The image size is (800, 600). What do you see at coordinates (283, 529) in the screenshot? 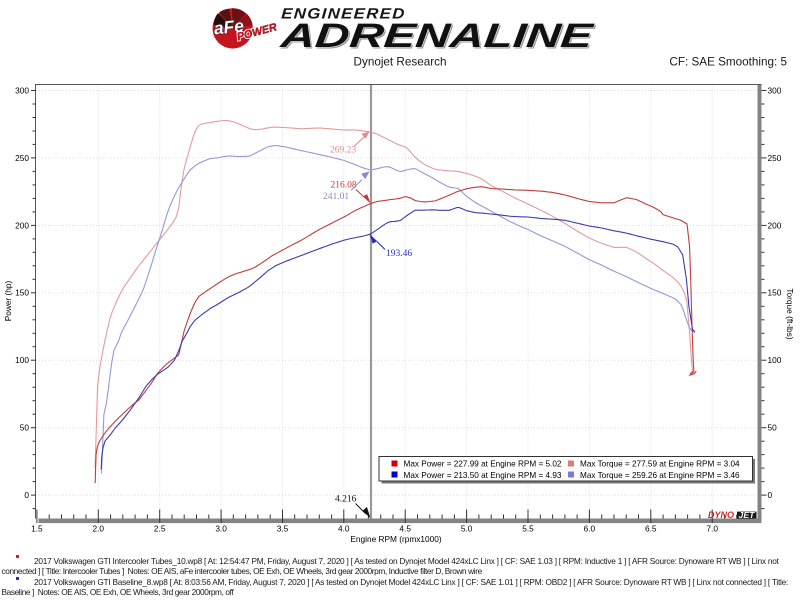
I see `svg-text: 3.5` at bounding box center [283, 529].